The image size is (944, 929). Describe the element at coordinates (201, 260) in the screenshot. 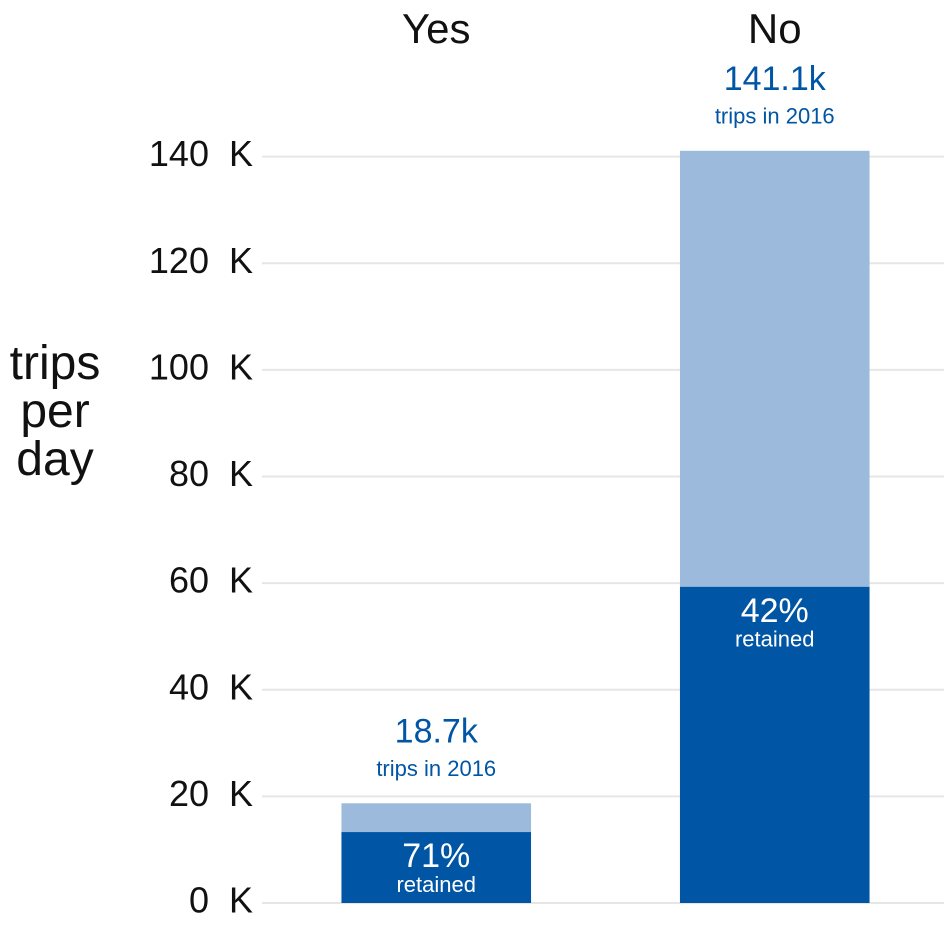

I see `y-tick-label: 120 K` at that location.